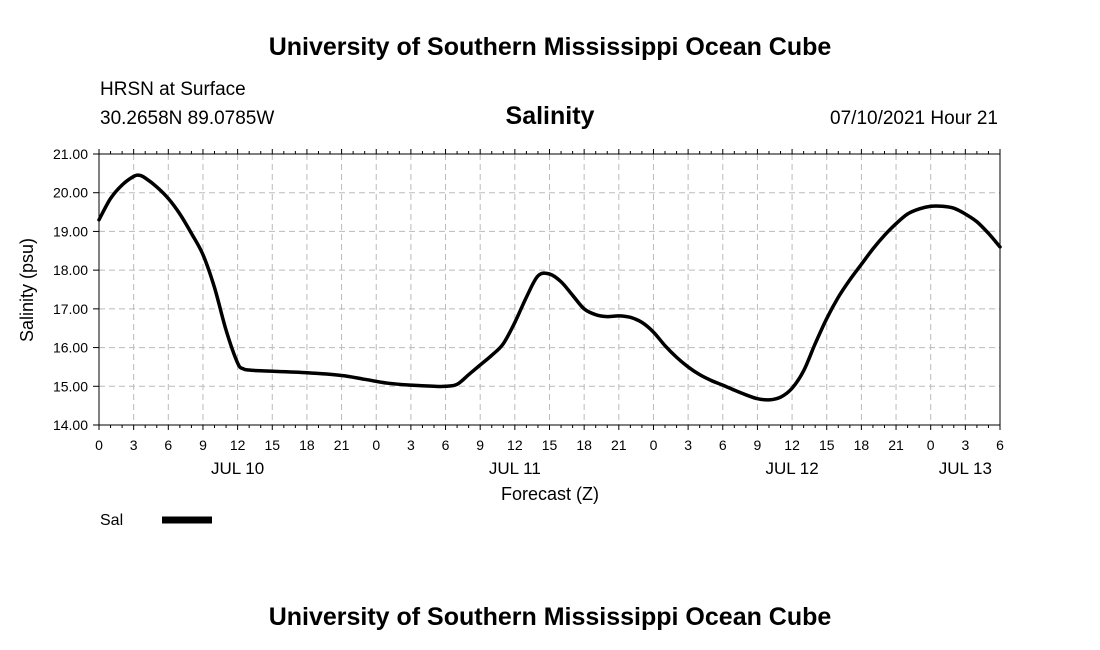 Image resolution: width=1100 pixels, height=650 pixels. What do you see at coordinates (70, 270) in the screenshot?
I see `y-tick-label: 18.00` at bounding box center [70, 270].